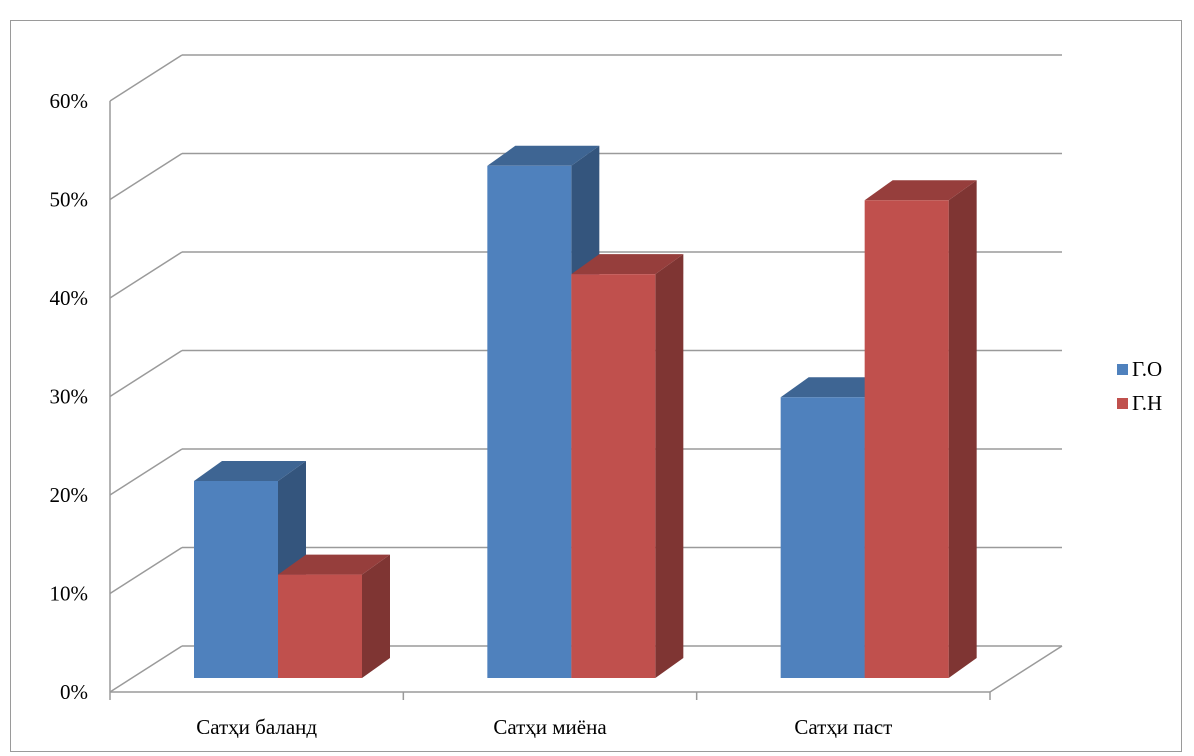  Describe the element at coordinates (69, 594) in the screenshot. I see `y-tick-label: 10%` at that location.